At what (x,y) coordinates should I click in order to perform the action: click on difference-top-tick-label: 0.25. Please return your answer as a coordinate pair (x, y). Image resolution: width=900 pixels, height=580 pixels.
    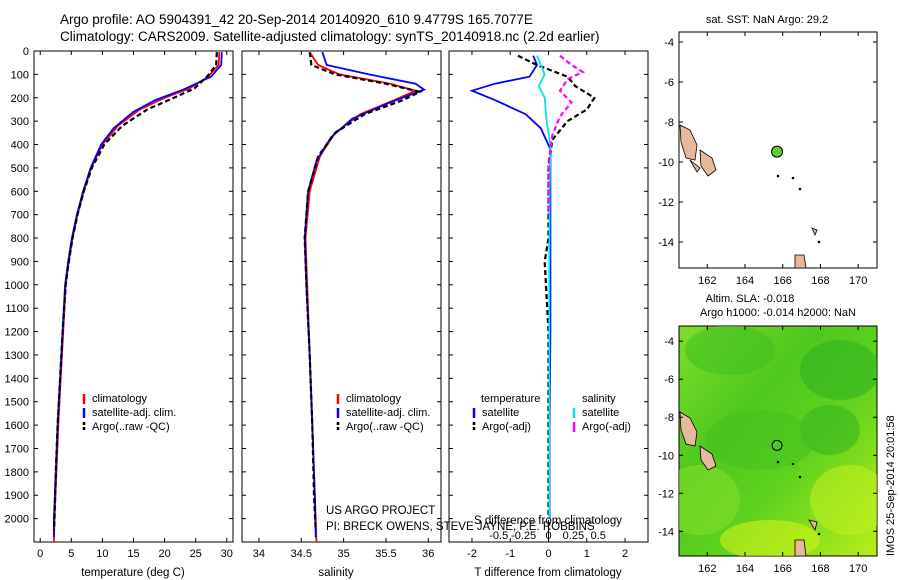
    Looking at the image, I should click on (573, 536).